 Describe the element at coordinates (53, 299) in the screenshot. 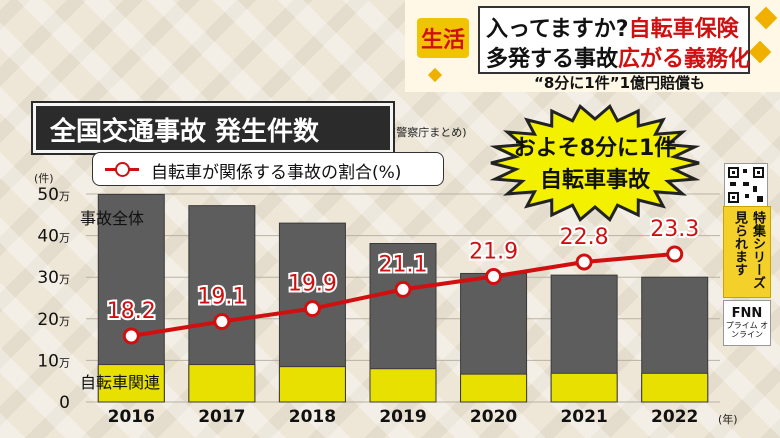

I see `y-axis-ticks: 0 10万 20万 30万 40万 50万` at that location.